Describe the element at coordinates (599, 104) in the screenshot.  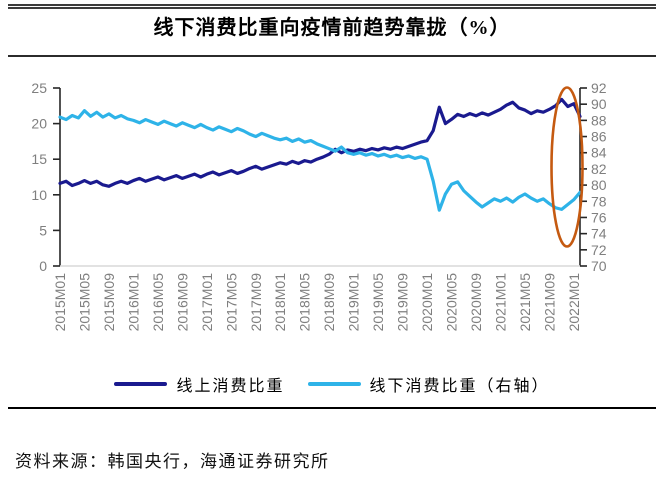
I see `right-axis-tick-label: 90` at that location.